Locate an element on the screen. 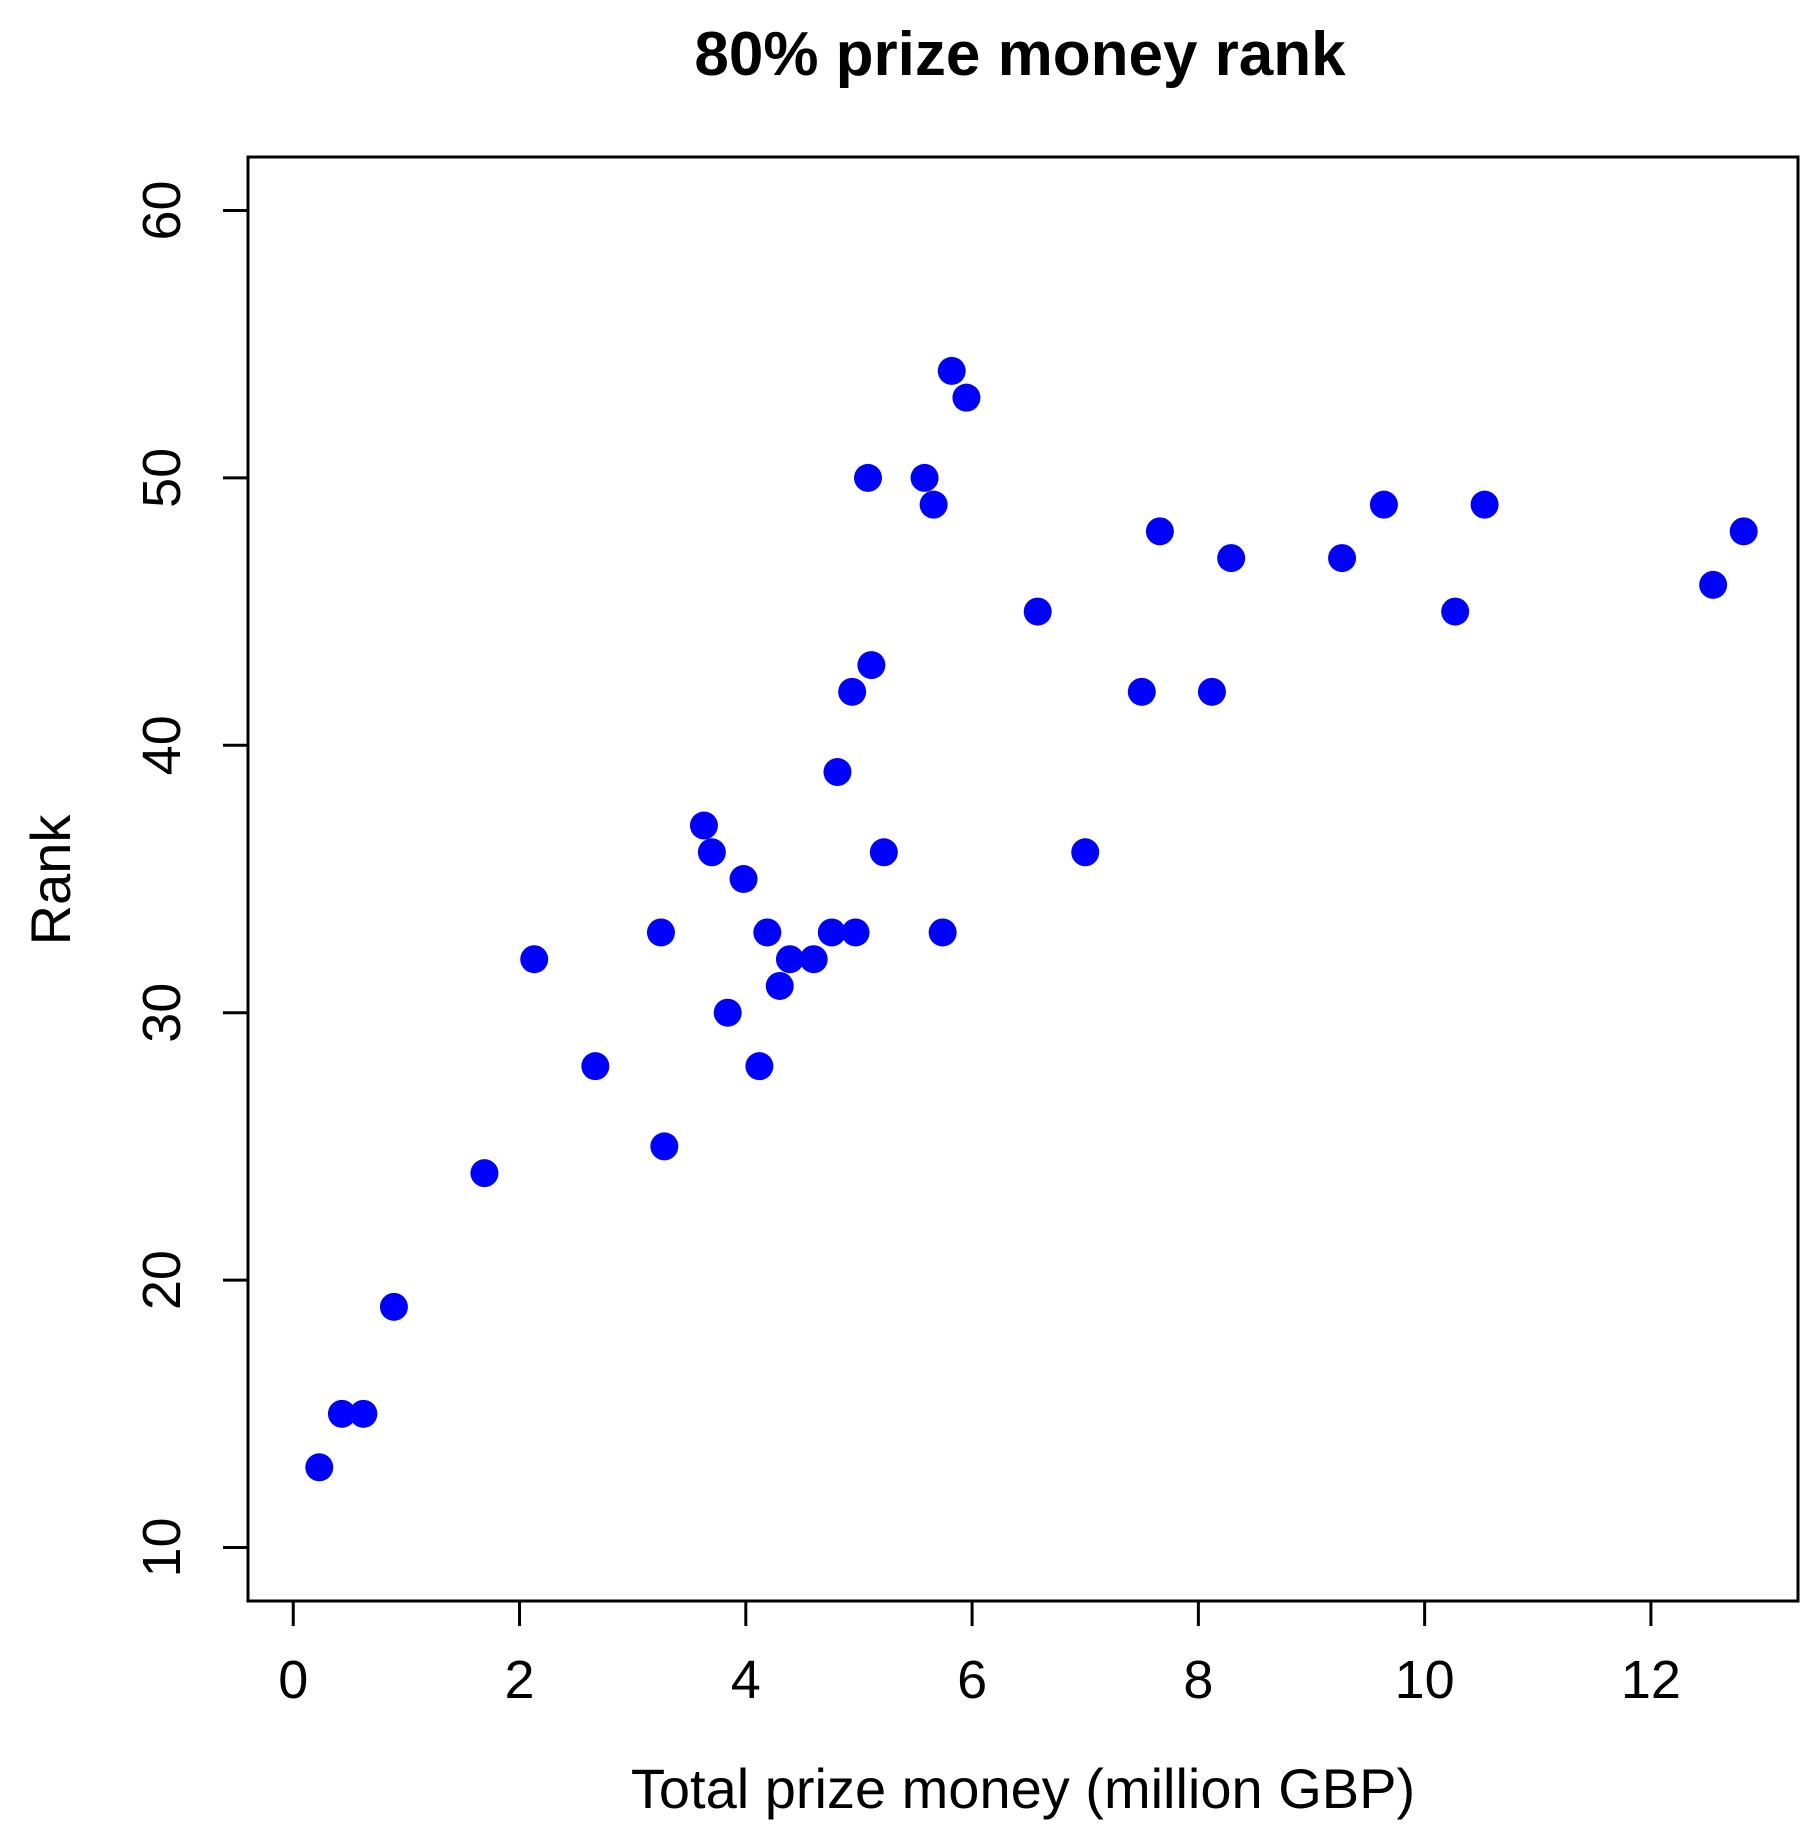 The image size is (1819, 1831). x-tick-label: 6 is located at coordinates (972, 1680).